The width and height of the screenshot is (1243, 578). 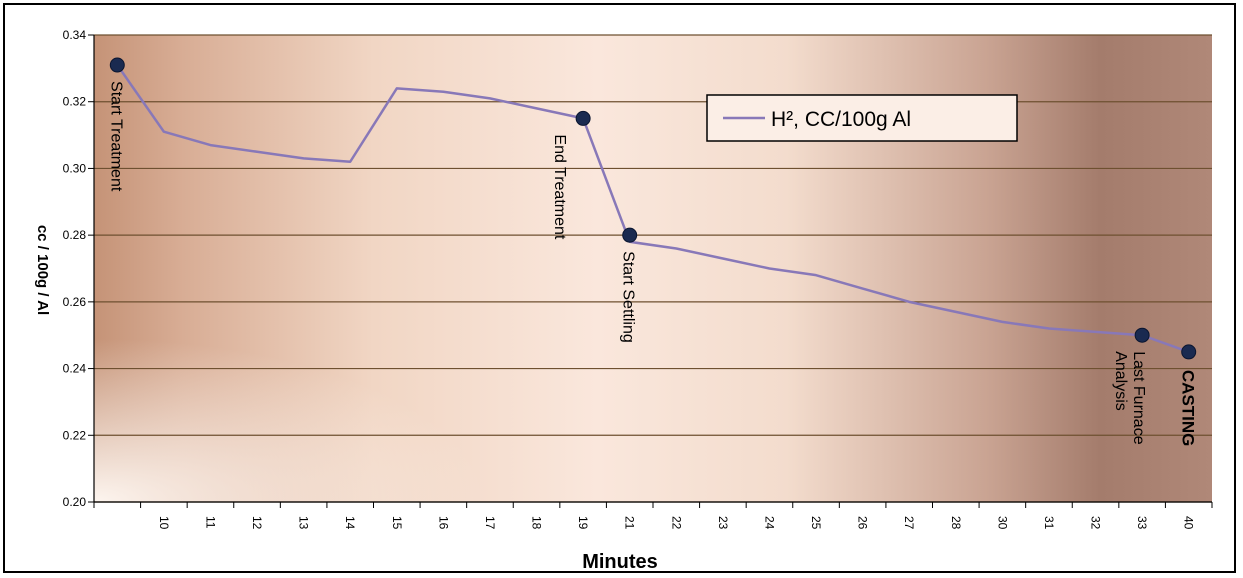 What do you see at coordinates (42, 270) in the screenshot?
I see `y-axis-title: cc / 100g / Al` at bounding box center [42, 270].